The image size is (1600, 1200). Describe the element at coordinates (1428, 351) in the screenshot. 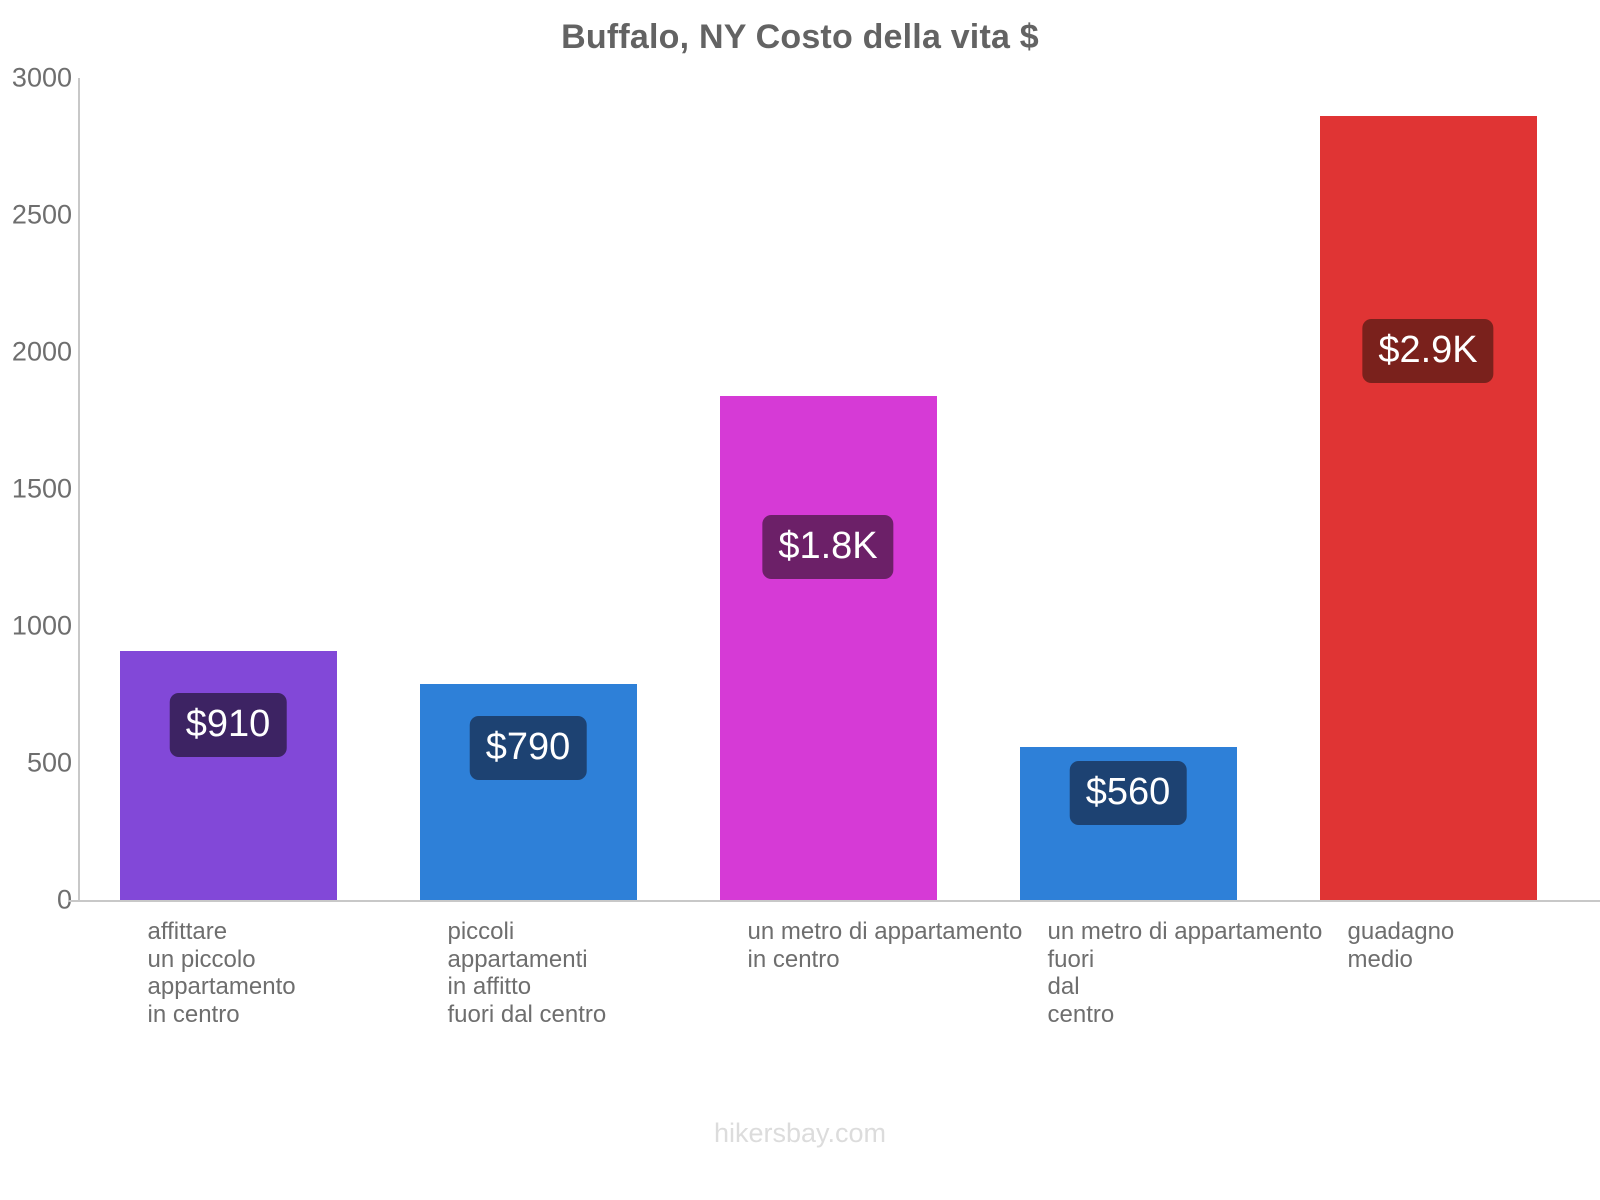

I see `bar-value-label: $2.9K` at that location.